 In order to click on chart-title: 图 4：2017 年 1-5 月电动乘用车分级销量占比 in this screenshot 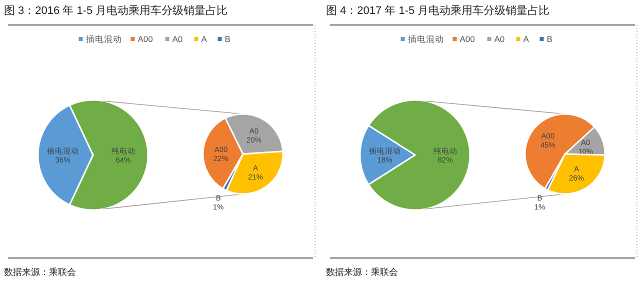, I will do `click(438, 10)`.